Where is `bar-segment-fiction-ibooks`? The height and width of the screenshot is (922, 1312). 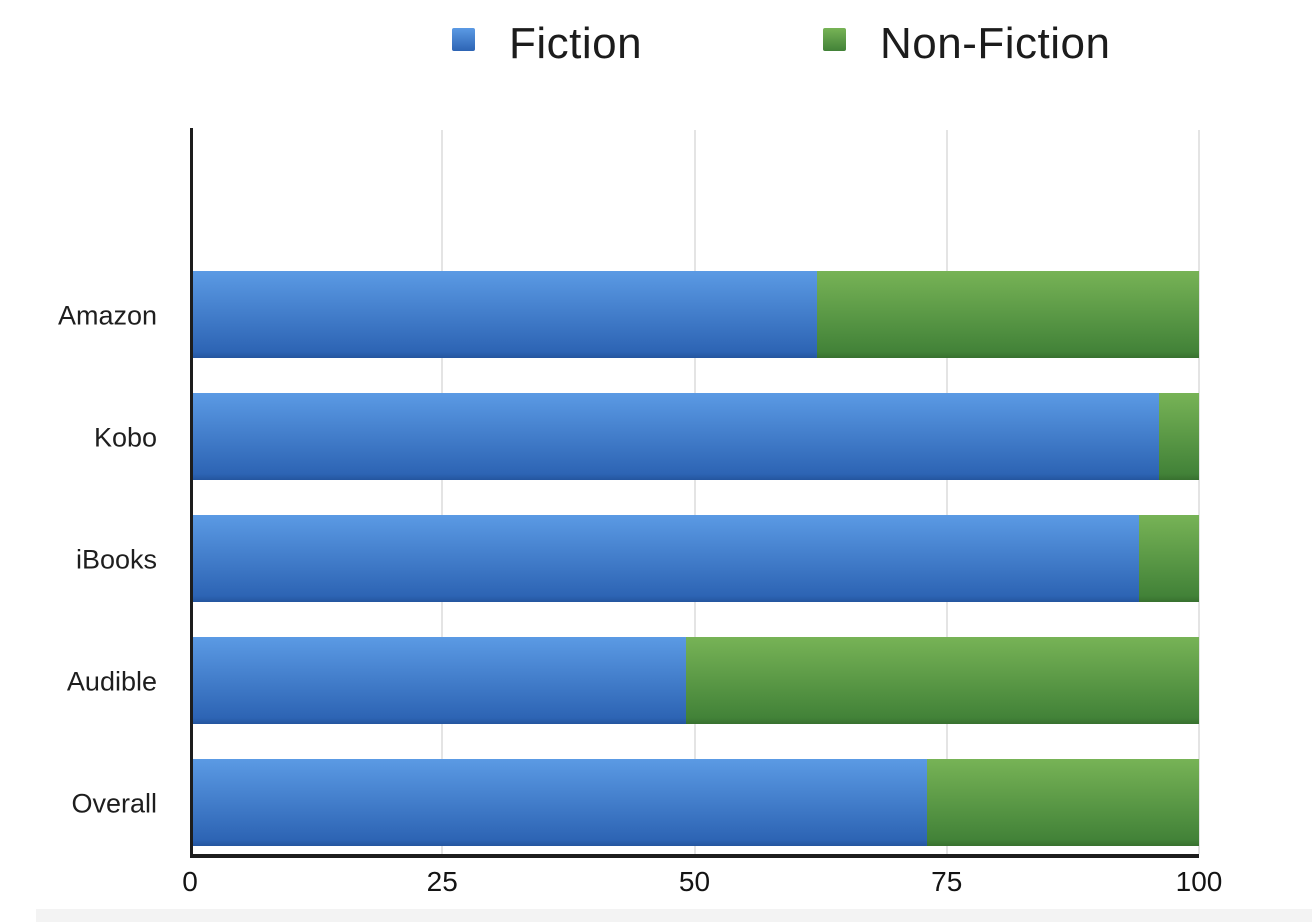
bar-segment-fiction-ibooks is located at coordinates (666, 558).